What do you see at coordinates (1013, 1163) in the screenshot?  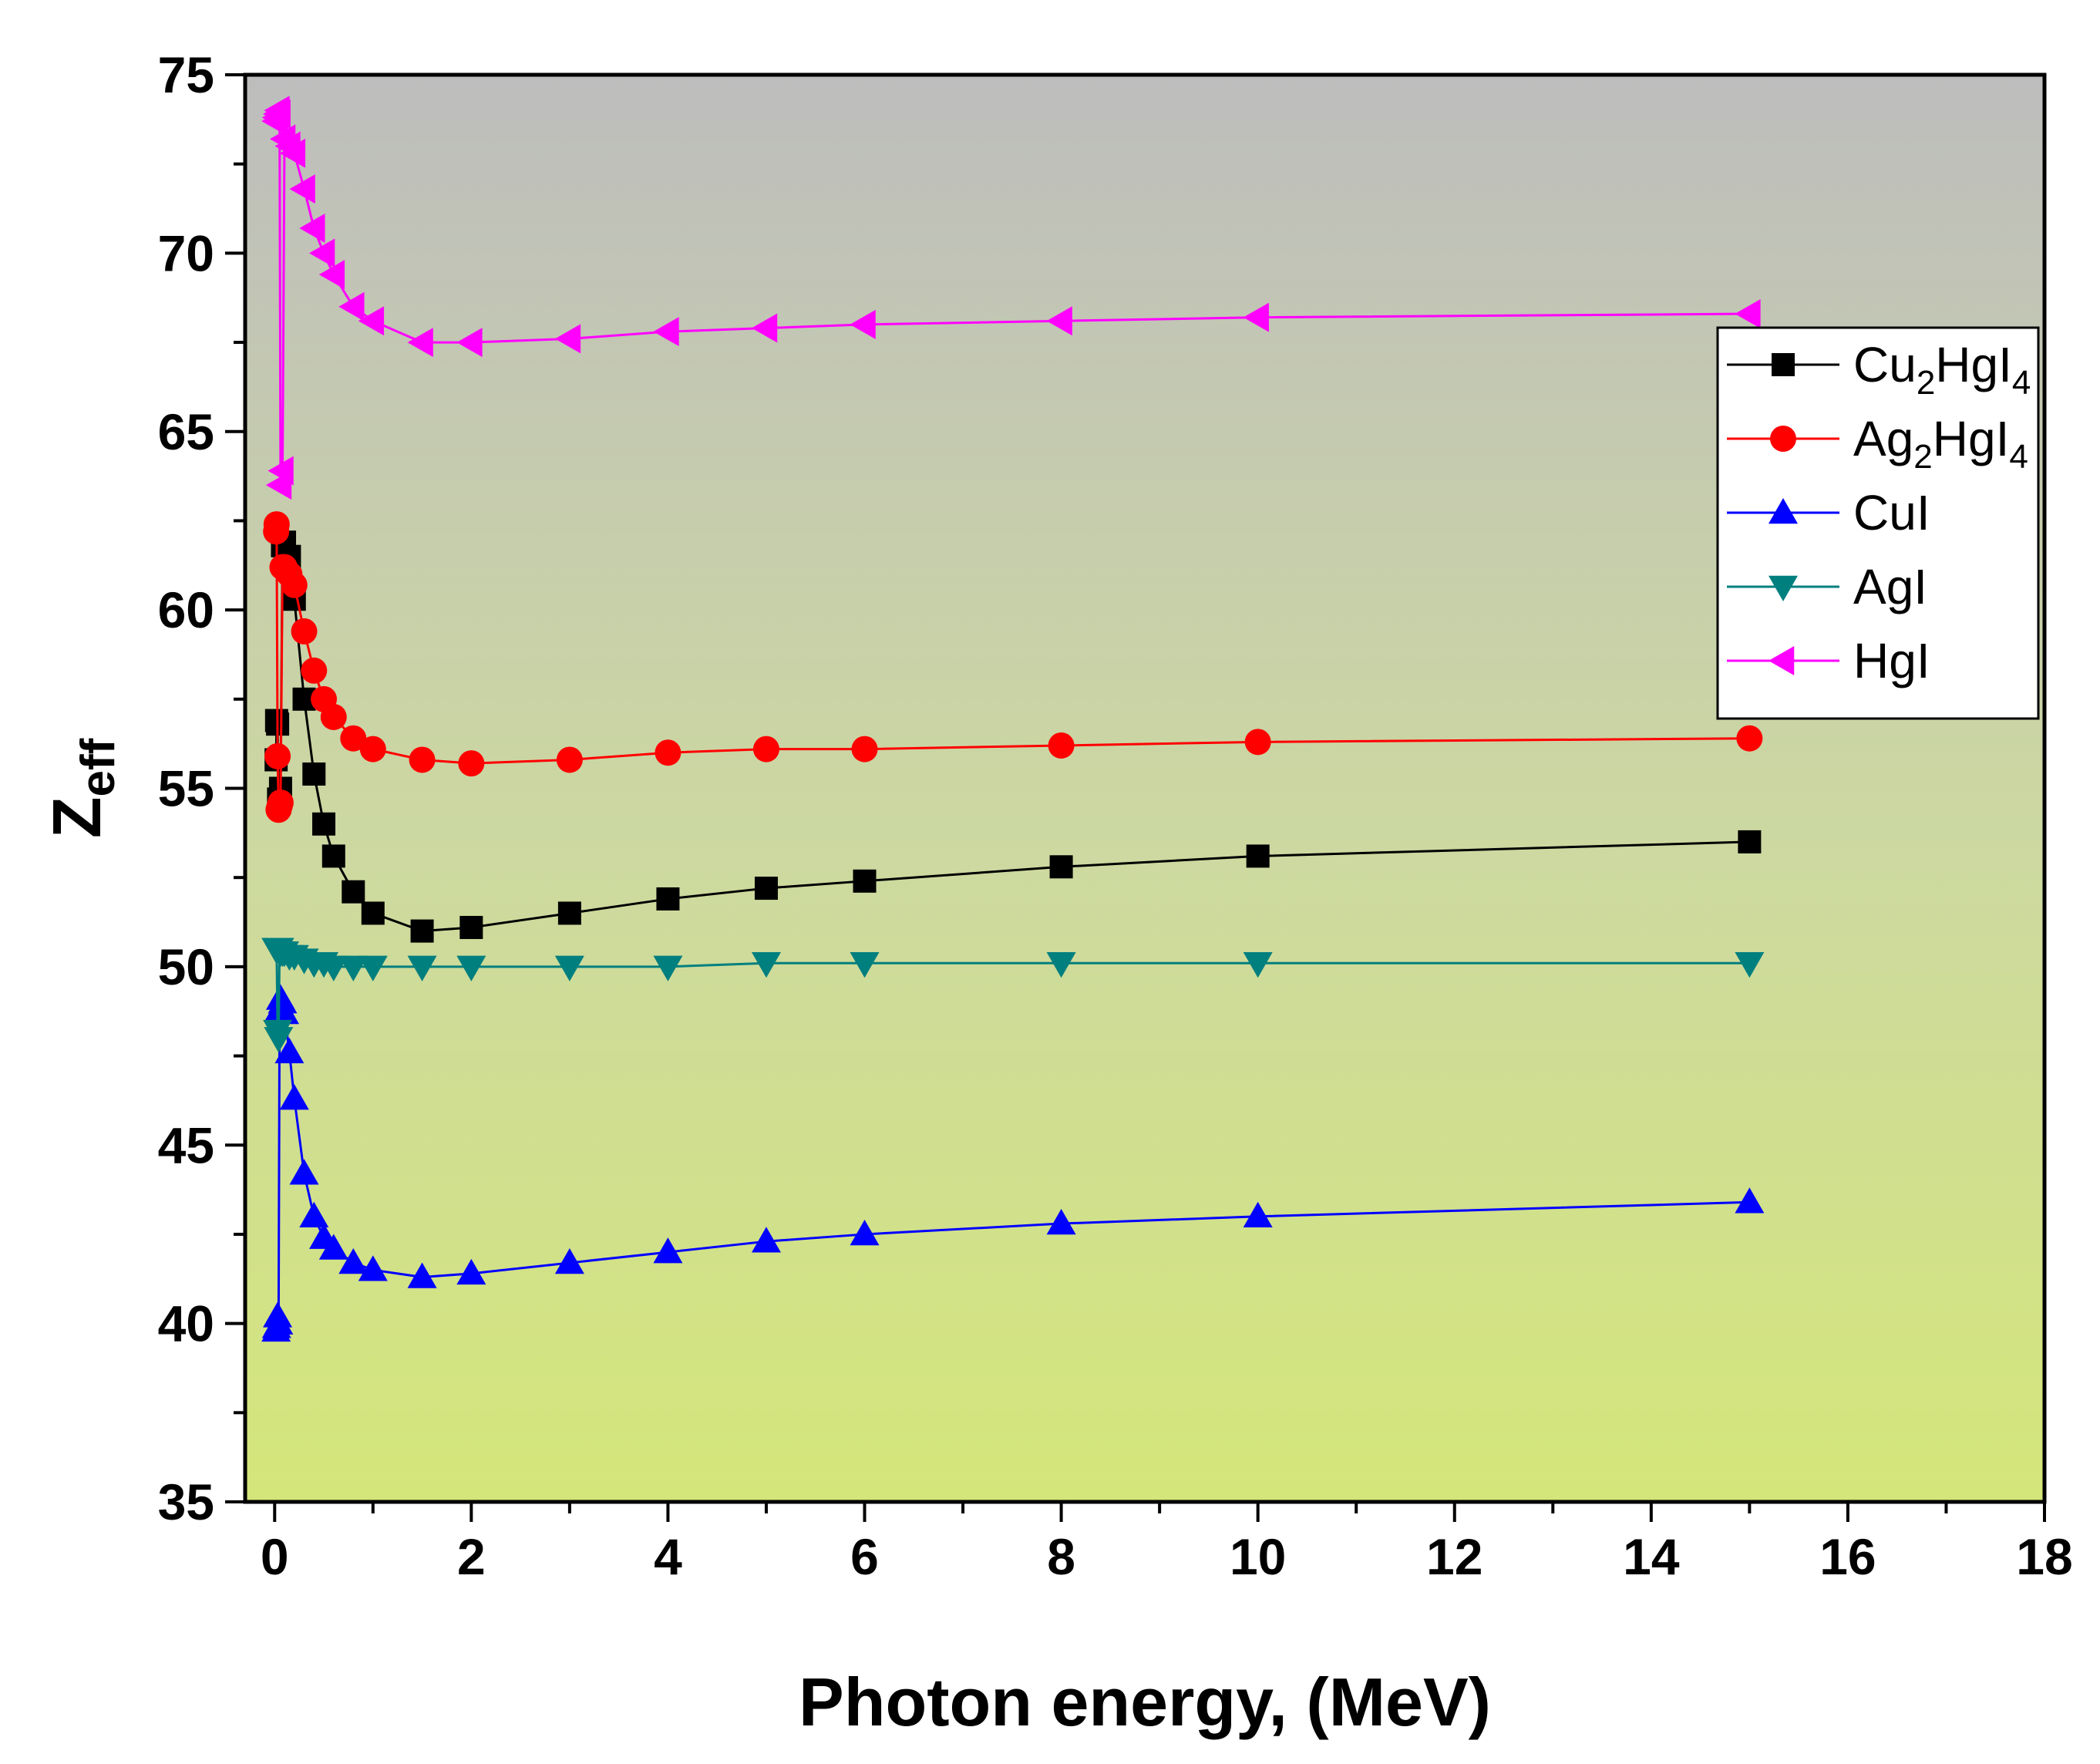 I see `series-CuI` at bounding box center [1013, 1163].